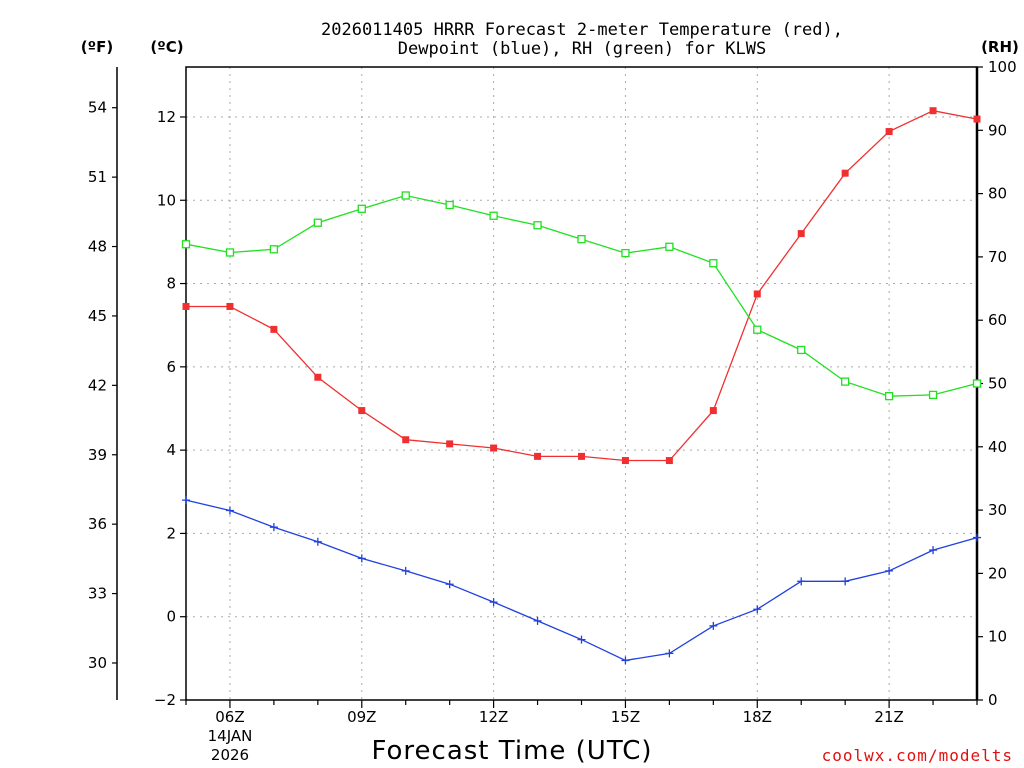  Describe the element at coordinates (229, 717) in the screenshot. I see `x-tick-label-06Z: 06Z` at that location.